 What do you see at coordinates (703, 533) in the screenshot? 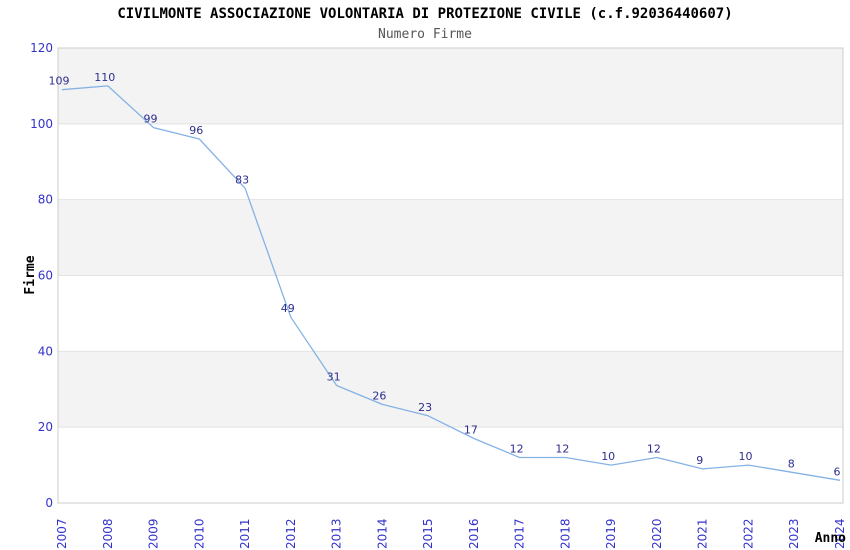
I see `x-tick-label: 2021` at bounding box center [703, 533].